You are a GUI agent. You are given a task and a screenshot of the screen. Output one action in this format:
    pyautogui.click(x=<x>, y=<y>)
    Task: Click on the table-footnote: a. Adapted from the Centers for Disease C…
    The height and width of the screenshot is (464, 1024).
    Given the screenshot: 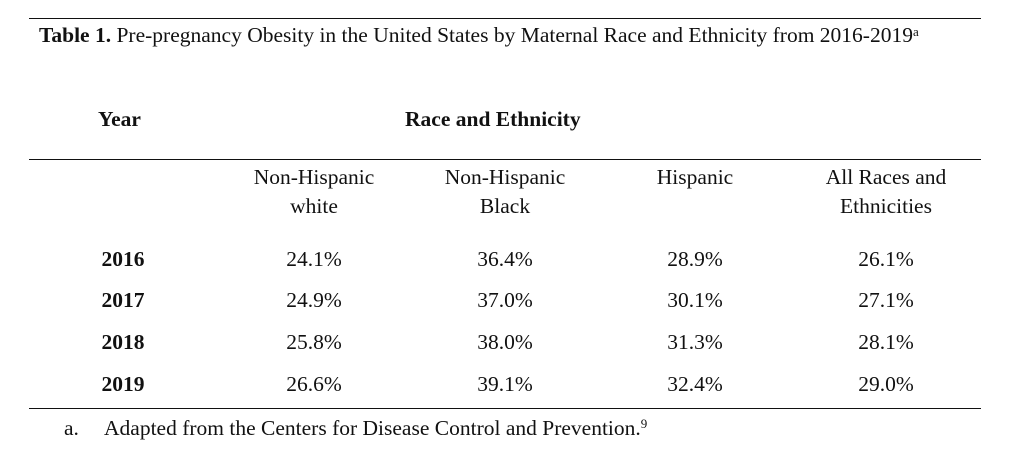 What is the action you would take?
    pyautogui.click(x=355, y=428)
    